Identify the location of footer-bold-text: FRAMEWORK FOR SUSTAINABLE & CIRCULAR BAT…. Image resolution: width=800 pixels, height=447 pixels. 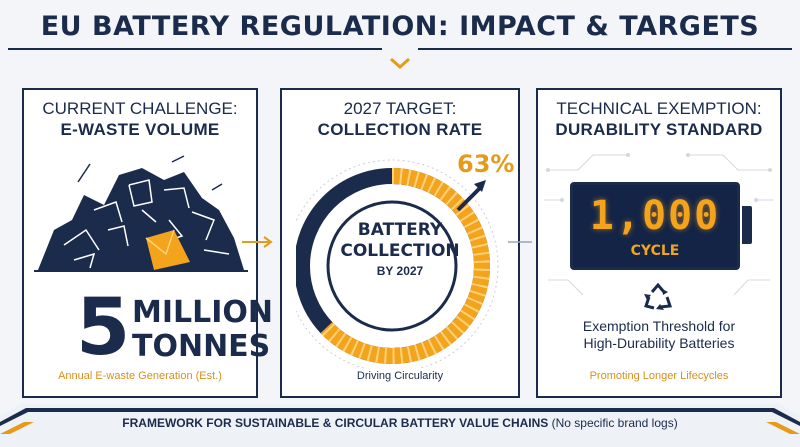
(335, 423).